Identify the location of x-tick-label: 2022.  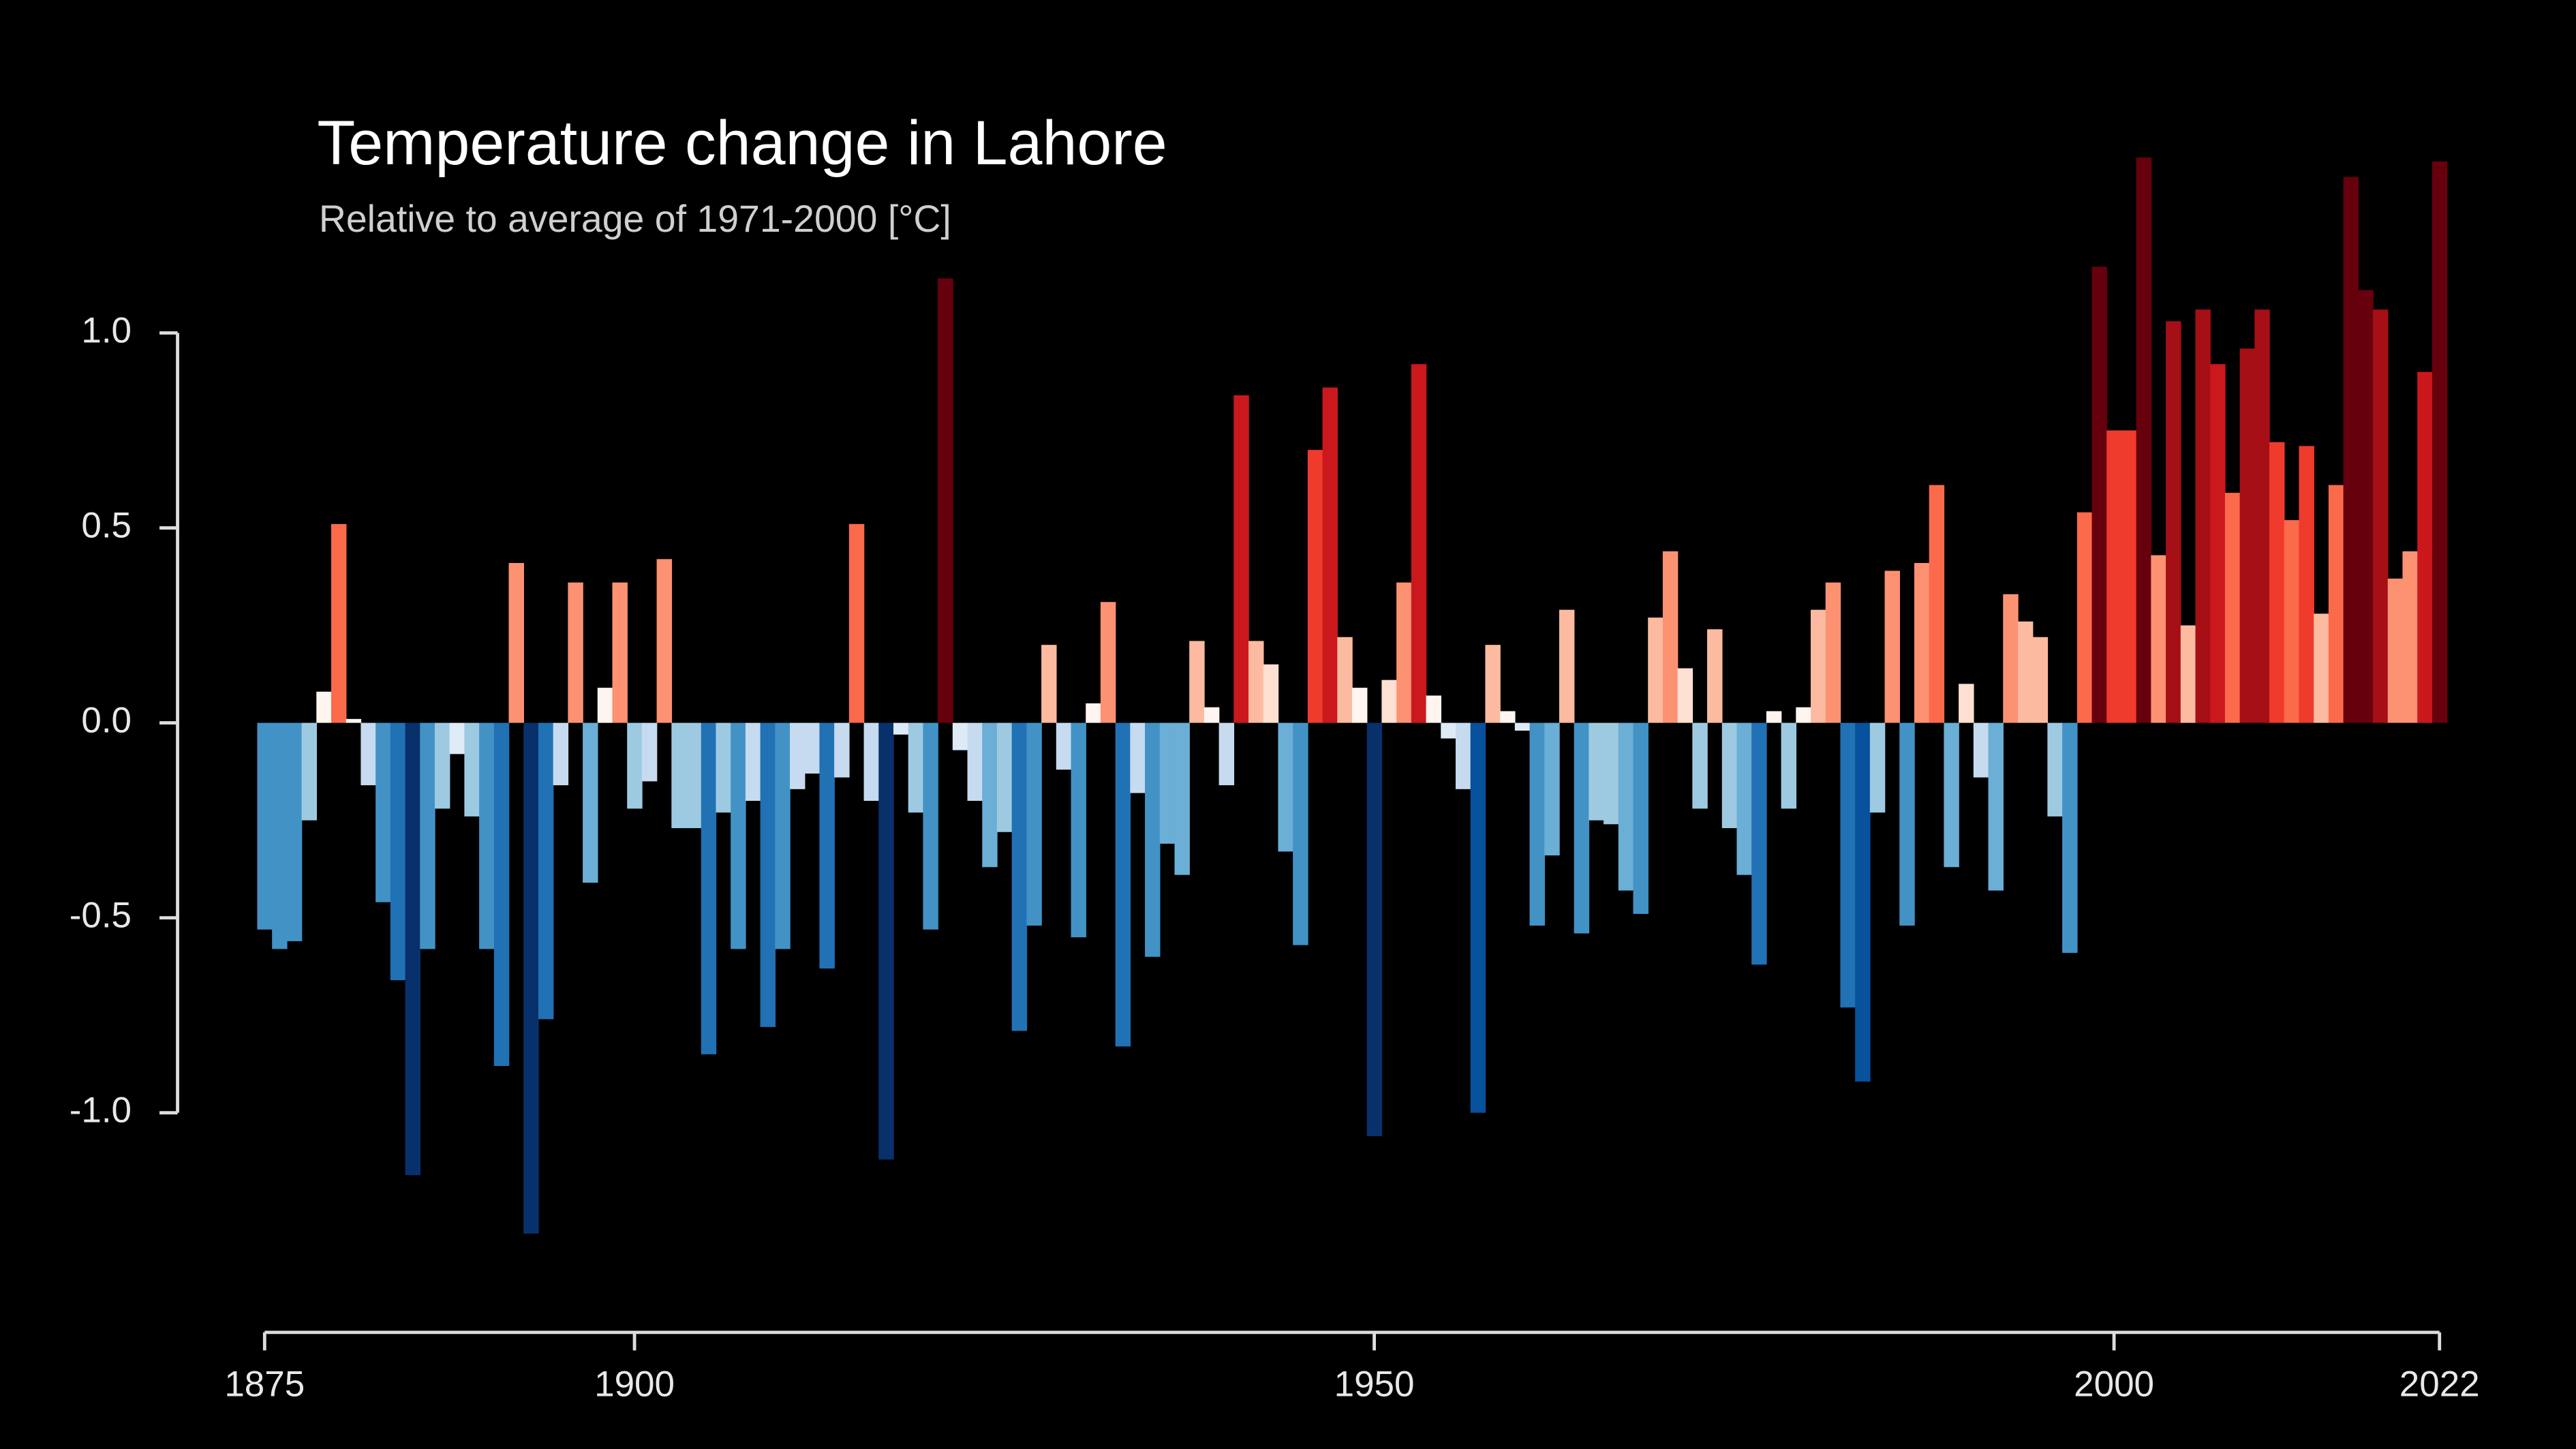
(2439, 1384).